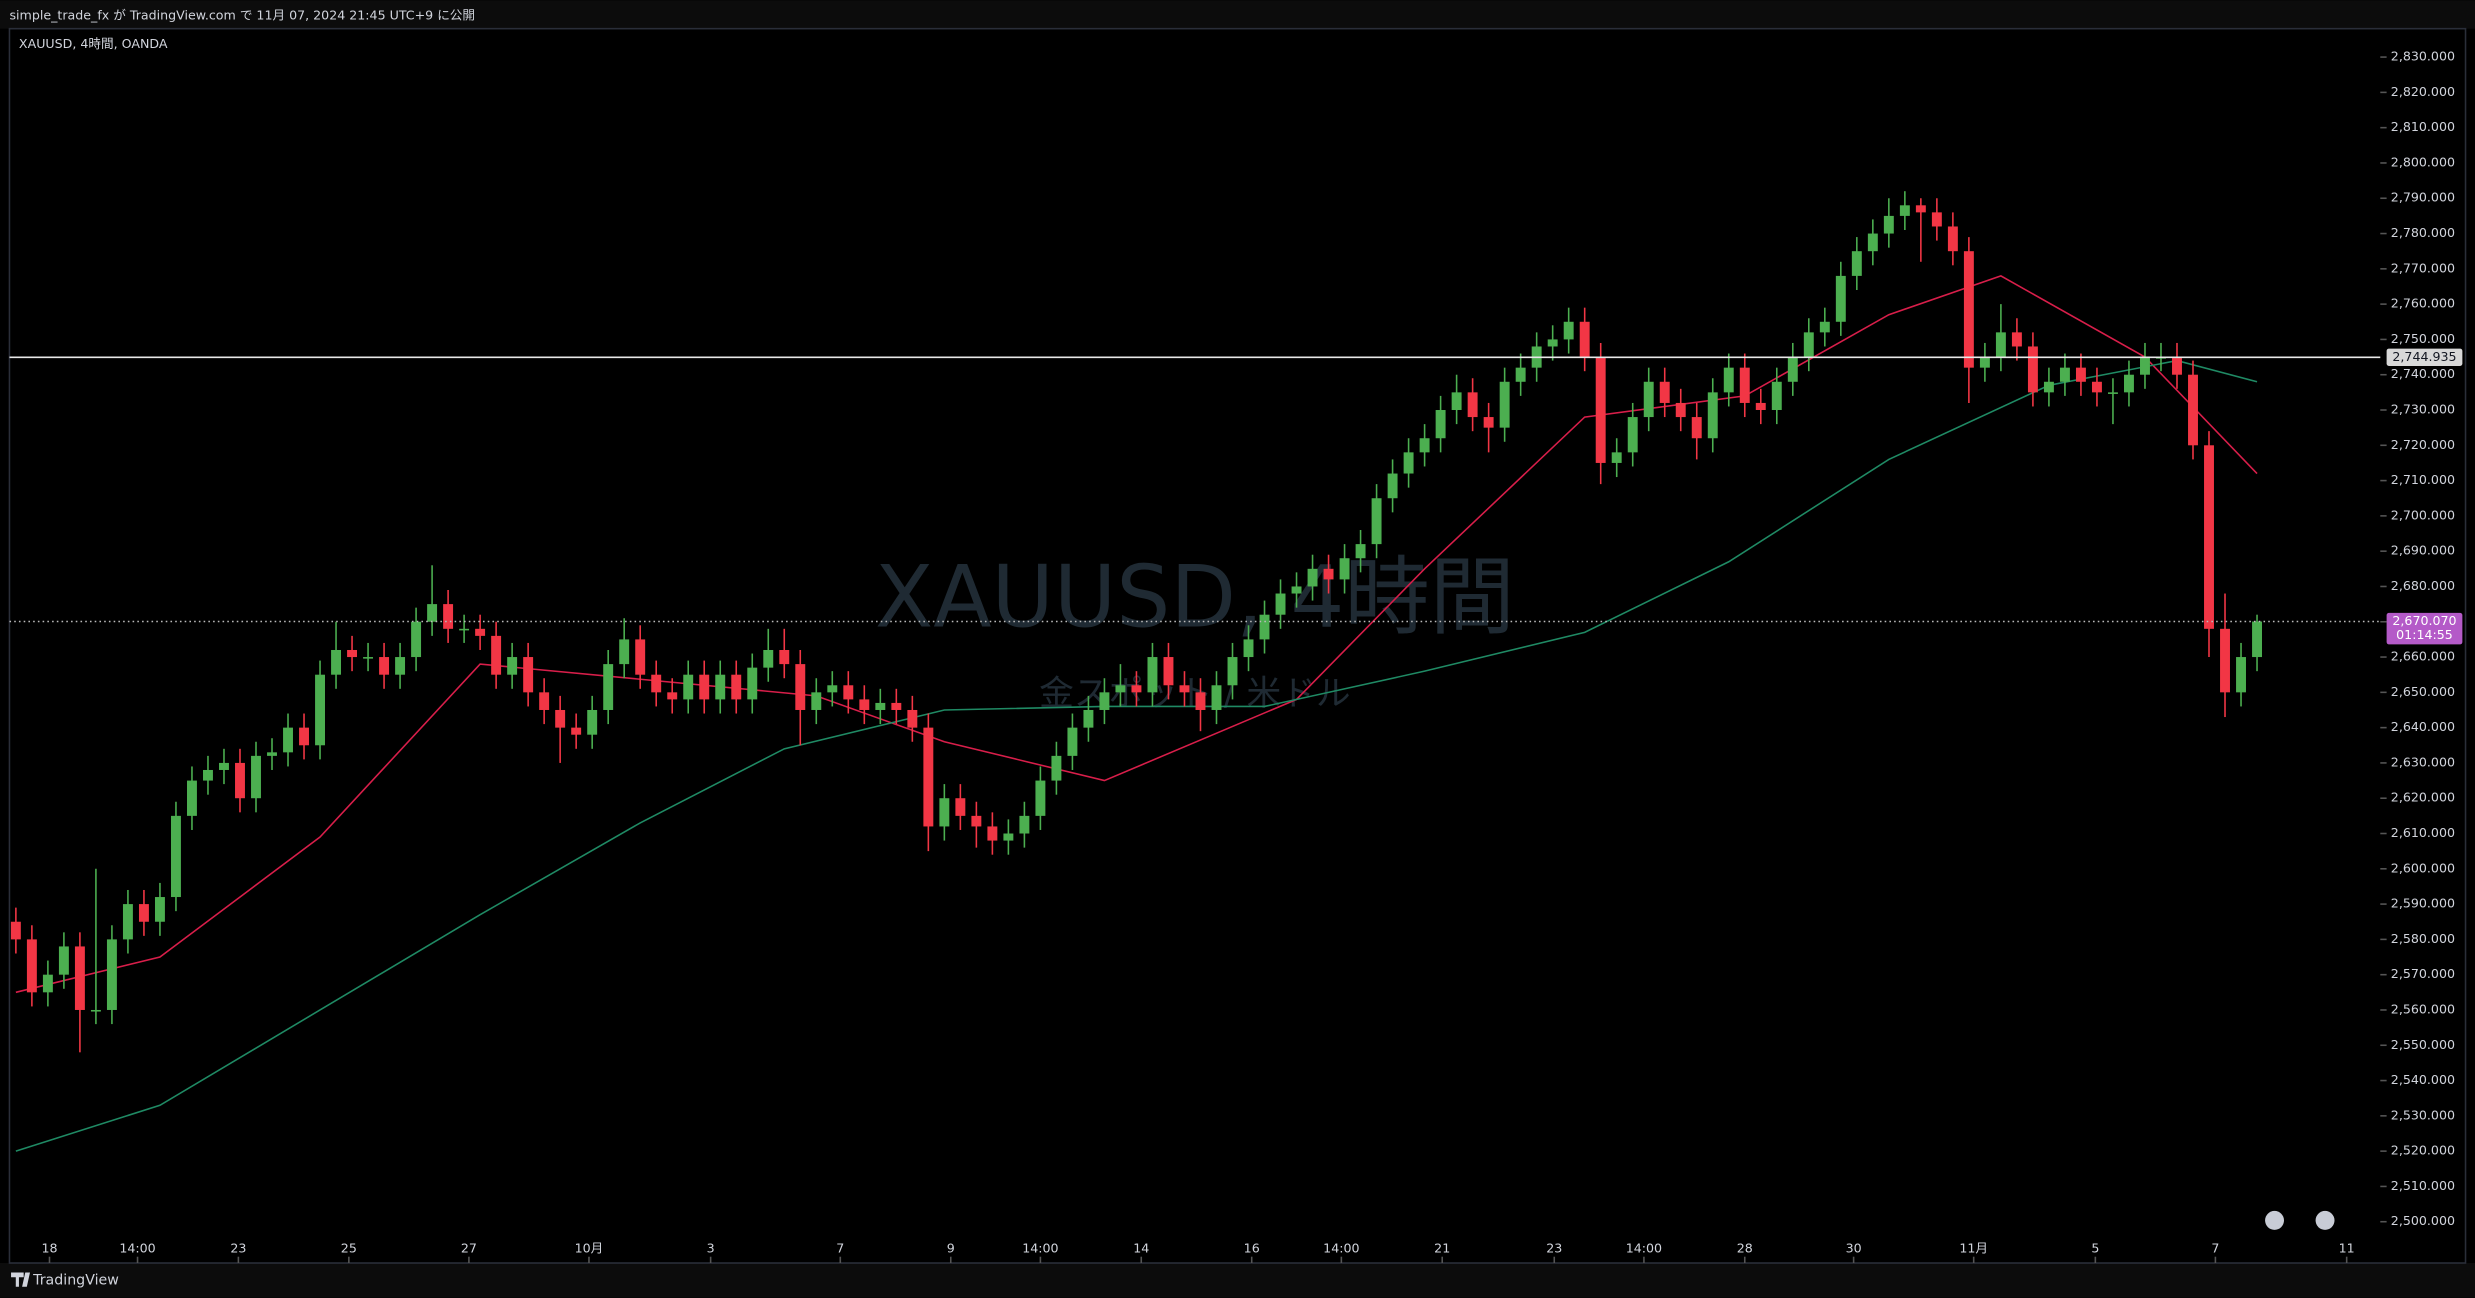 The image size is (2475, 1298). Describe the element at coordinates (2423, 91) in the screenshot. I see `y-tick-label: 2,820.000` at that location.